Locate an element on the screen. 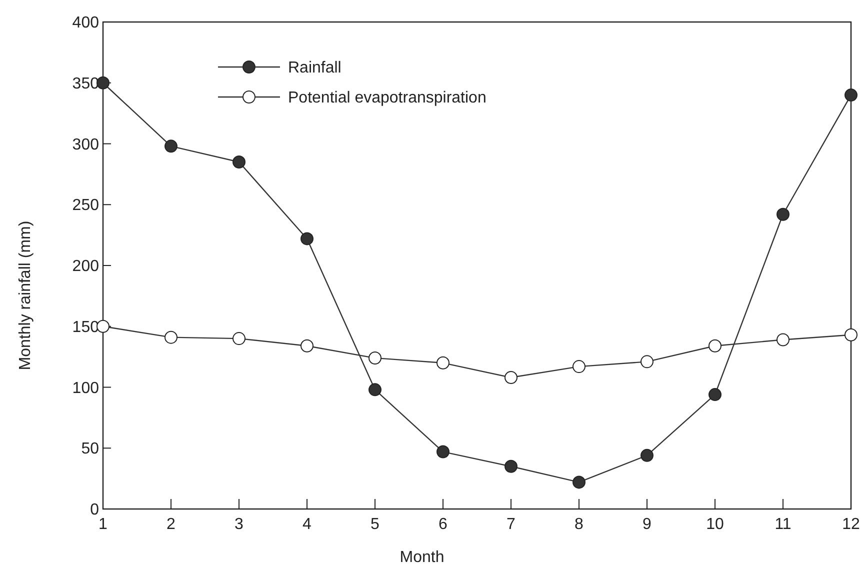 The image size is (865, 568). legend-label: Potential evapotranspiration is located at coordinates (387, 98).